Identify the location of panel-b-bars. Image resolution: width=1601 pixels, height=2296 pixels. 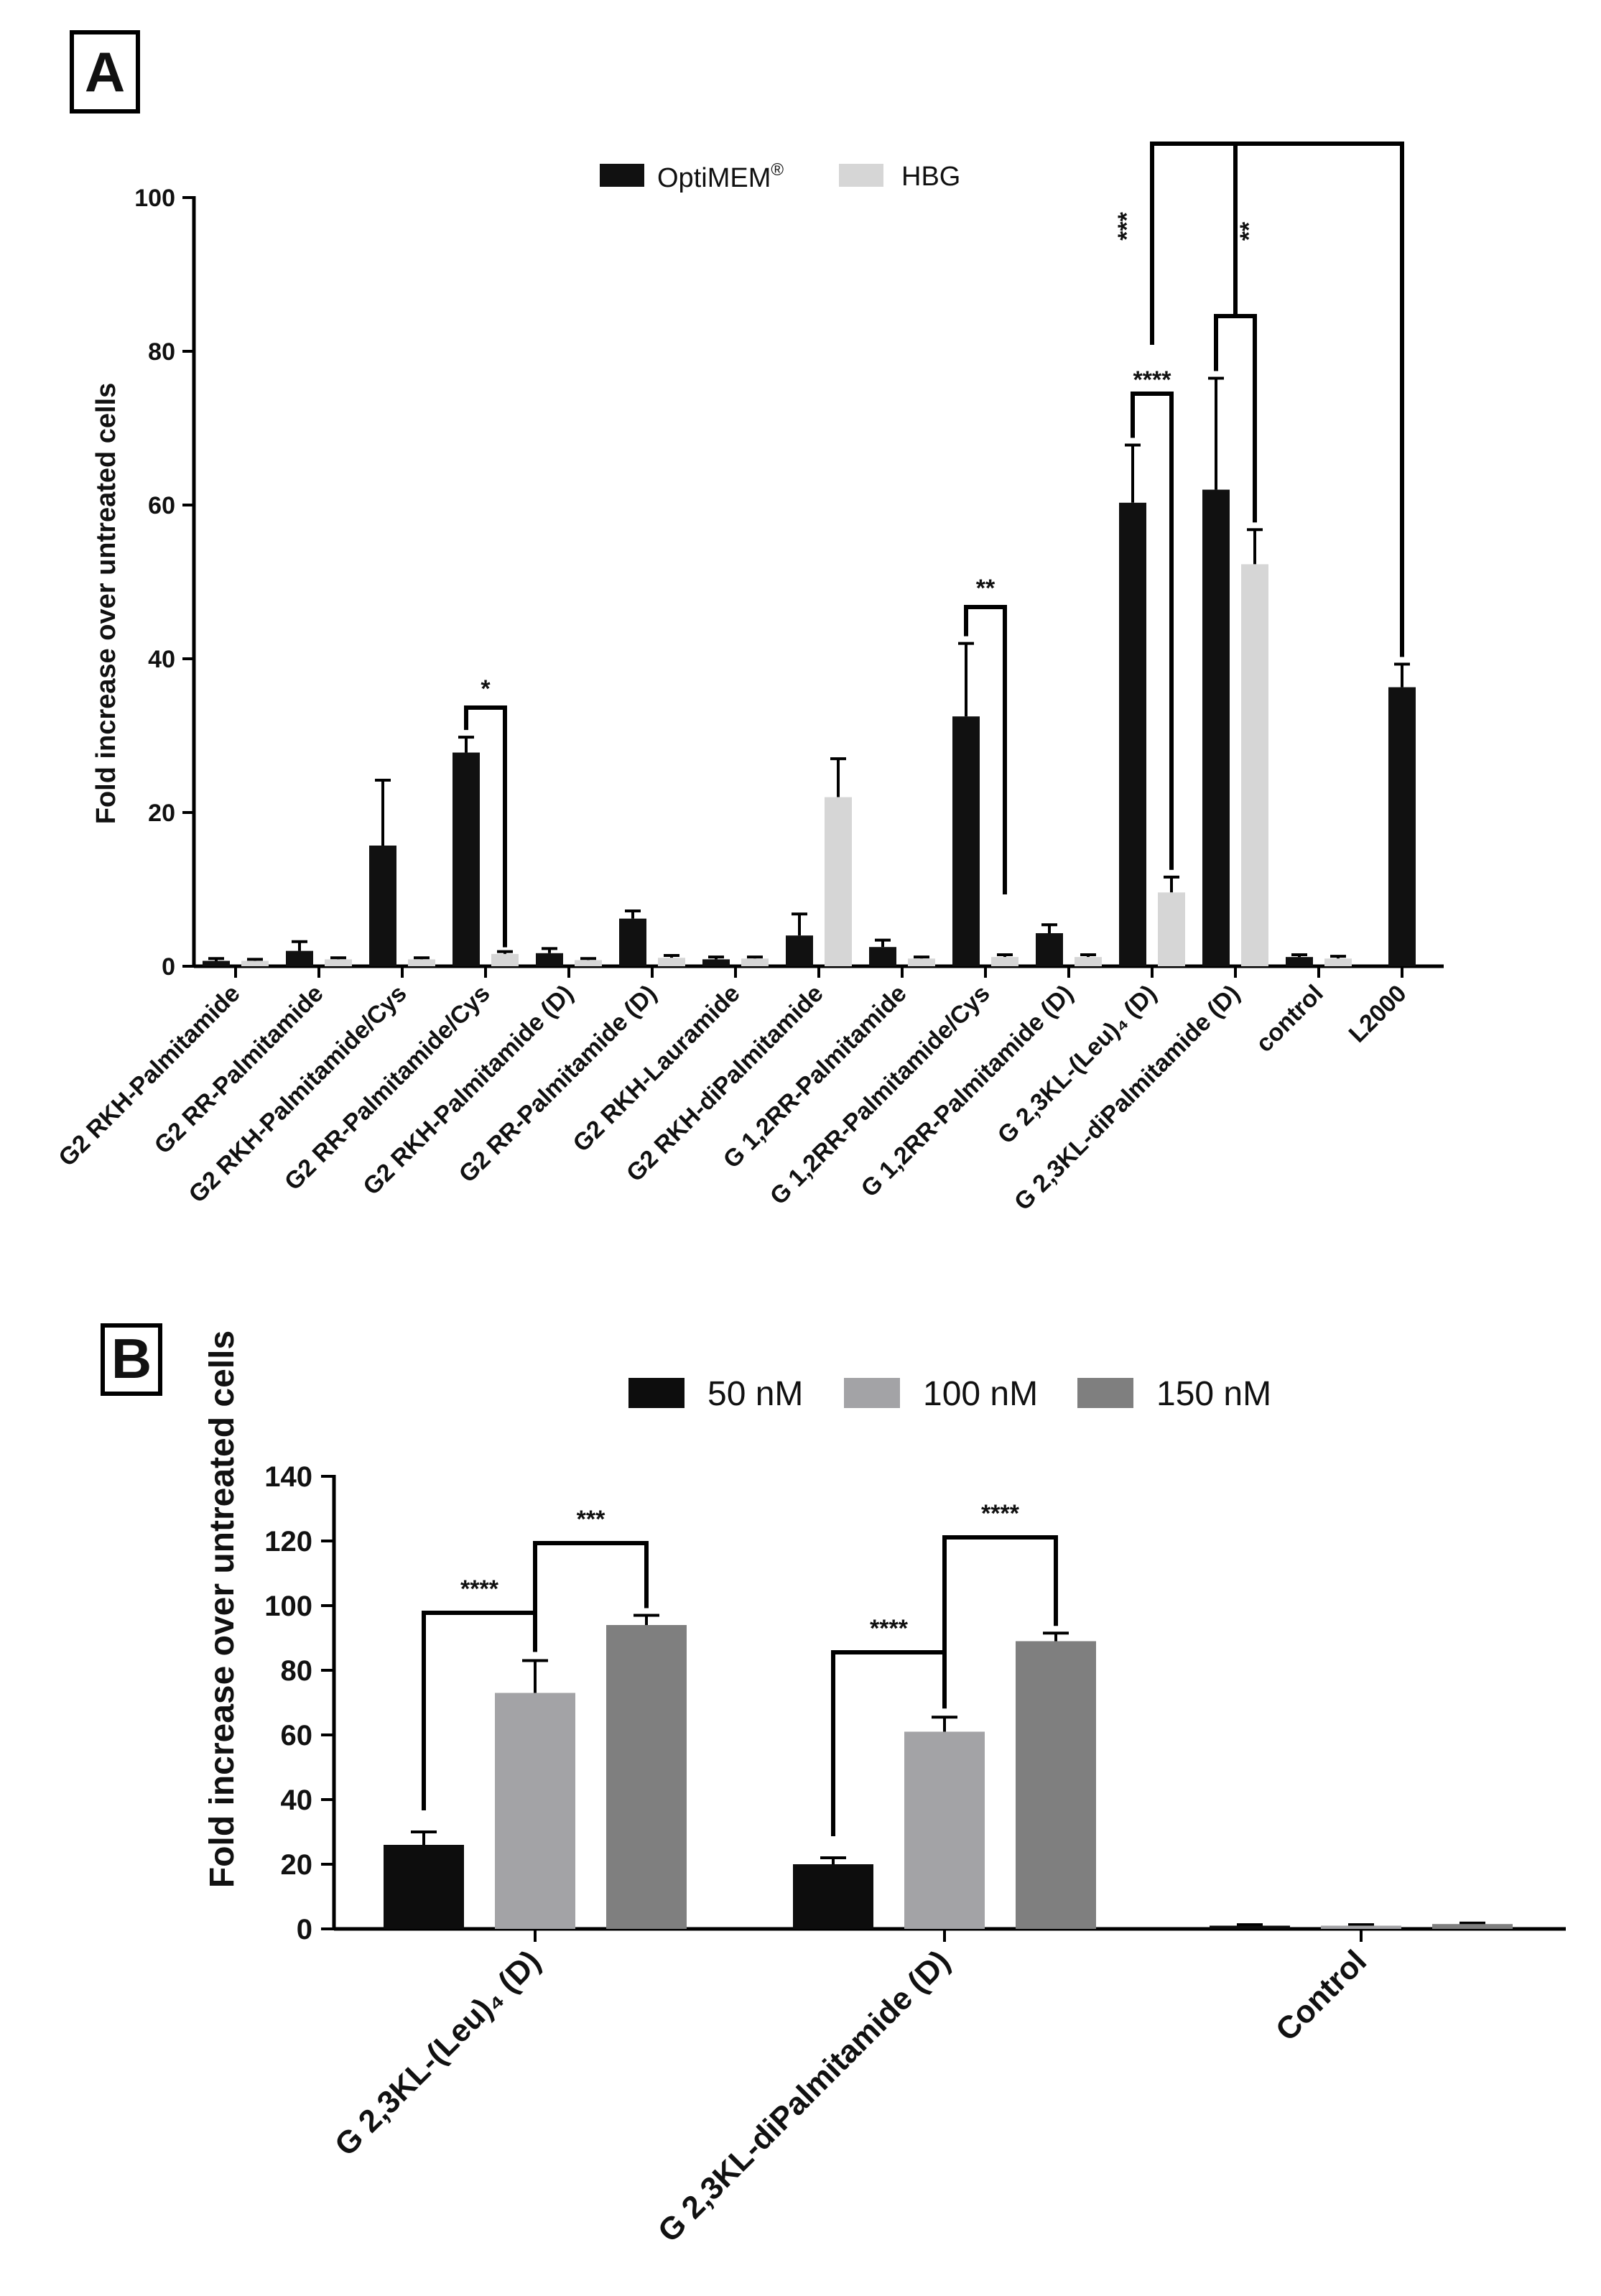
(949, 1771).